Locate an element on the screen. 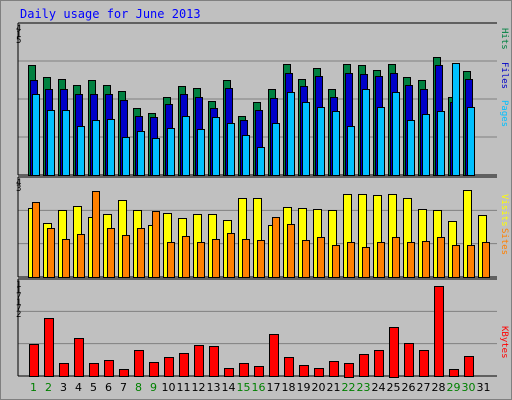 The height and width of the screenshot is (400, 512). panel-hits-files-pages-scale-label: 1 is located at coordinates (18, 35).